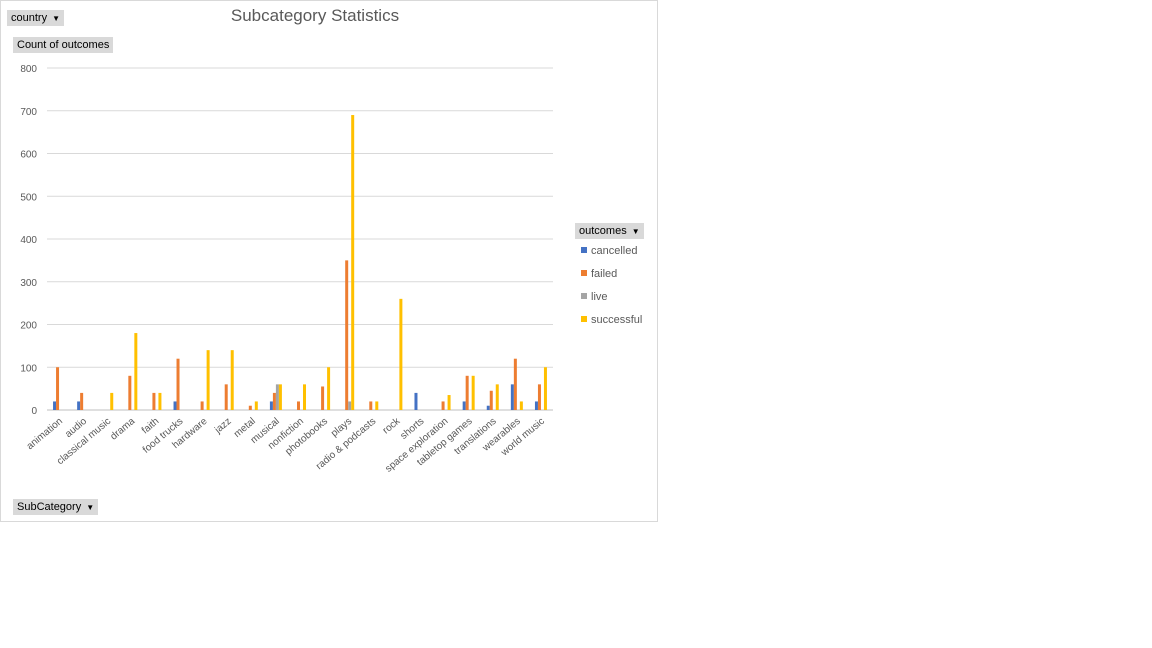 The height and width of the screenshot is (648, 1152). What do you see at coordinates (599, 297) in the screenshot?
I see `legend-label: live` at bounding box center [599, 297].